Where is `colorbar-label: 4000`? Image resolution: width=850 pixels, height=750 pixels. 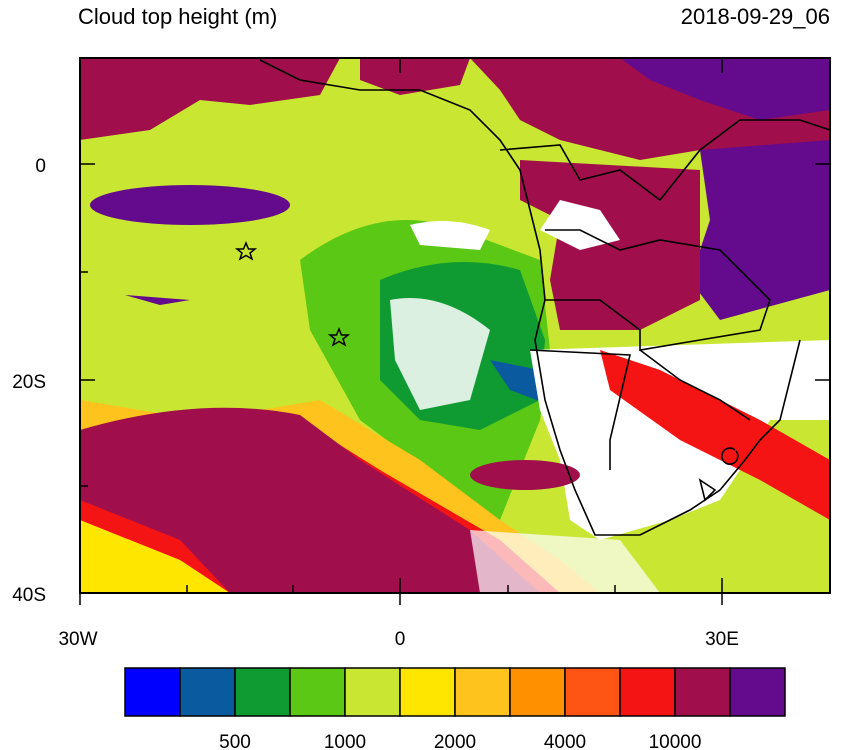
colorbar-label: 4000 is located at coordinates (565, 741).